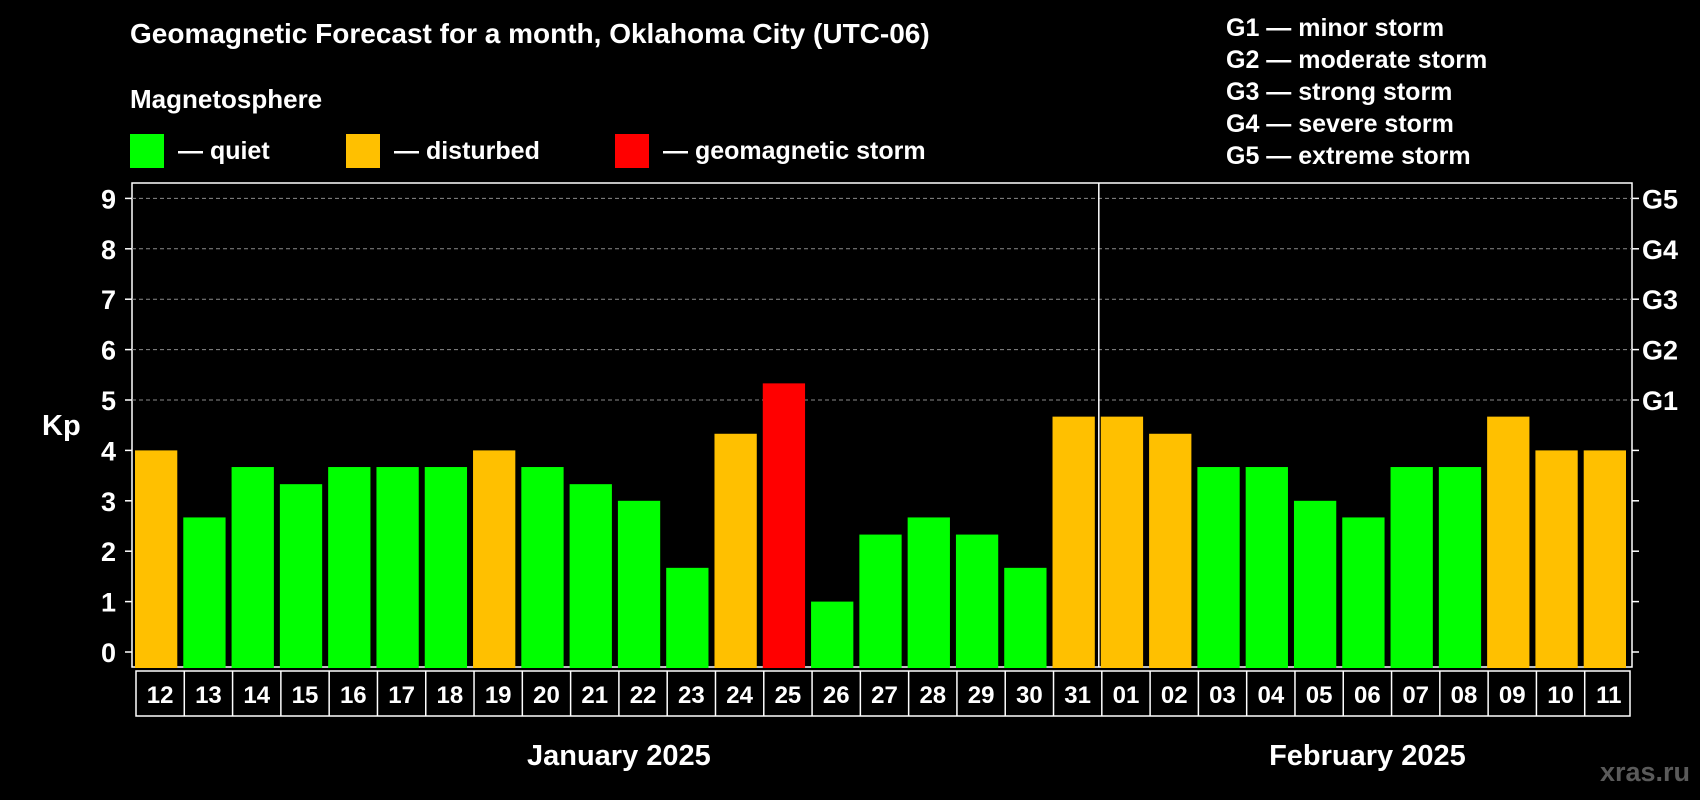 The image size is (1700, 800). What do you see at coordinates (1029, 695) in the screenshot?
I see `x-tick-label: 30` at bounding box center [1029, 695].